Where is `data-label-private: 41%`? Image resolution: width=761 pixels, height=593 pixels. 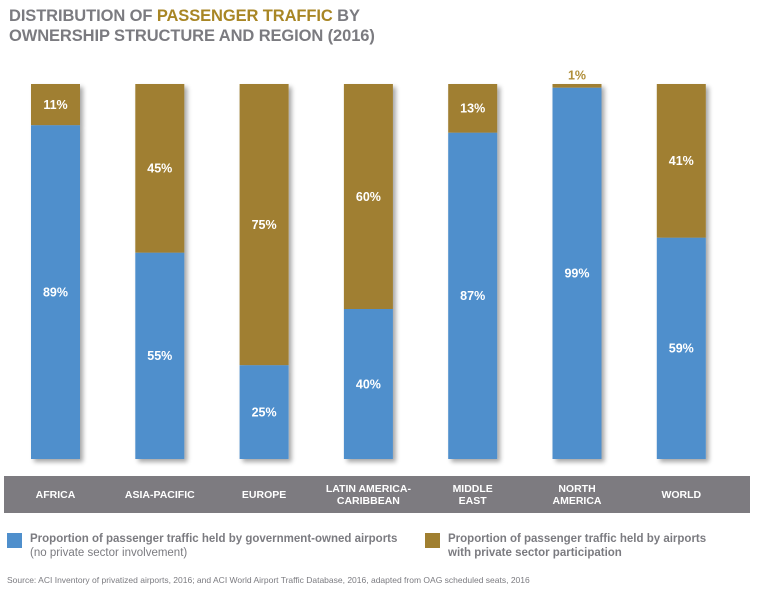
data-label-private: 41% is located at coordinates (681, 161).